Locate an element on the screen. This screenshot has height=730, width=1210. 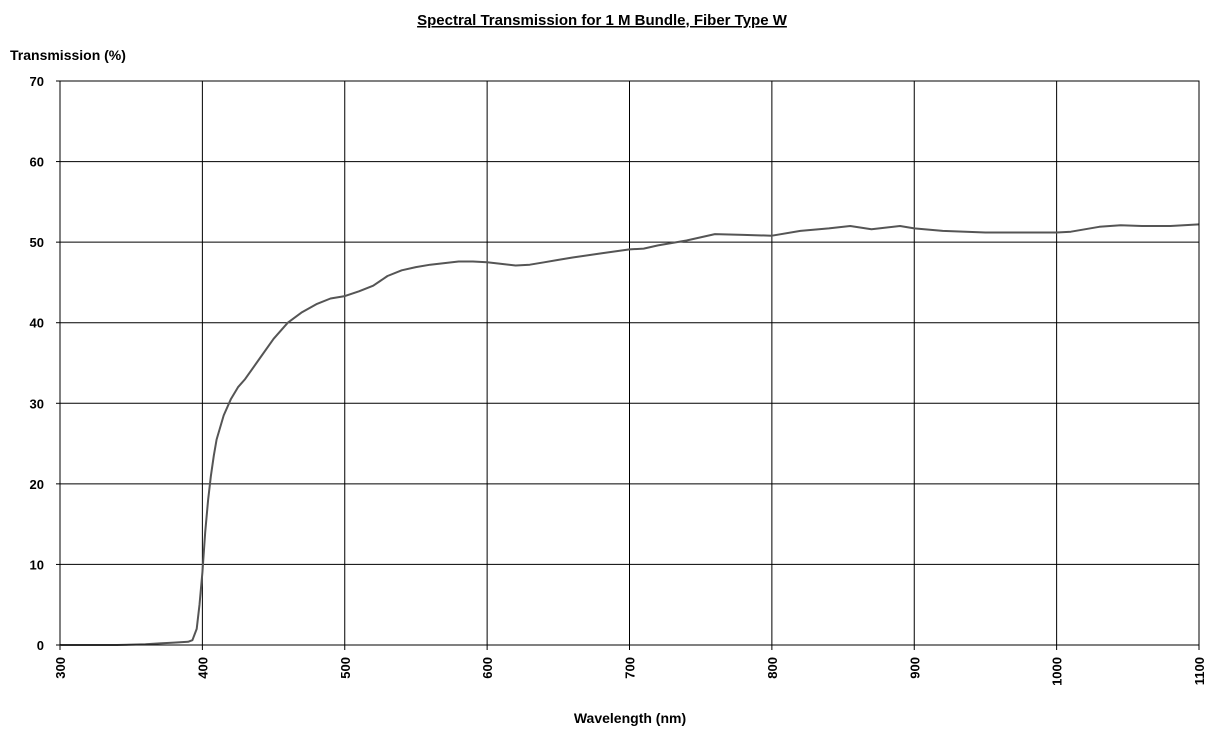
y-tick-label: 50 is located at coordinates (37, 242).